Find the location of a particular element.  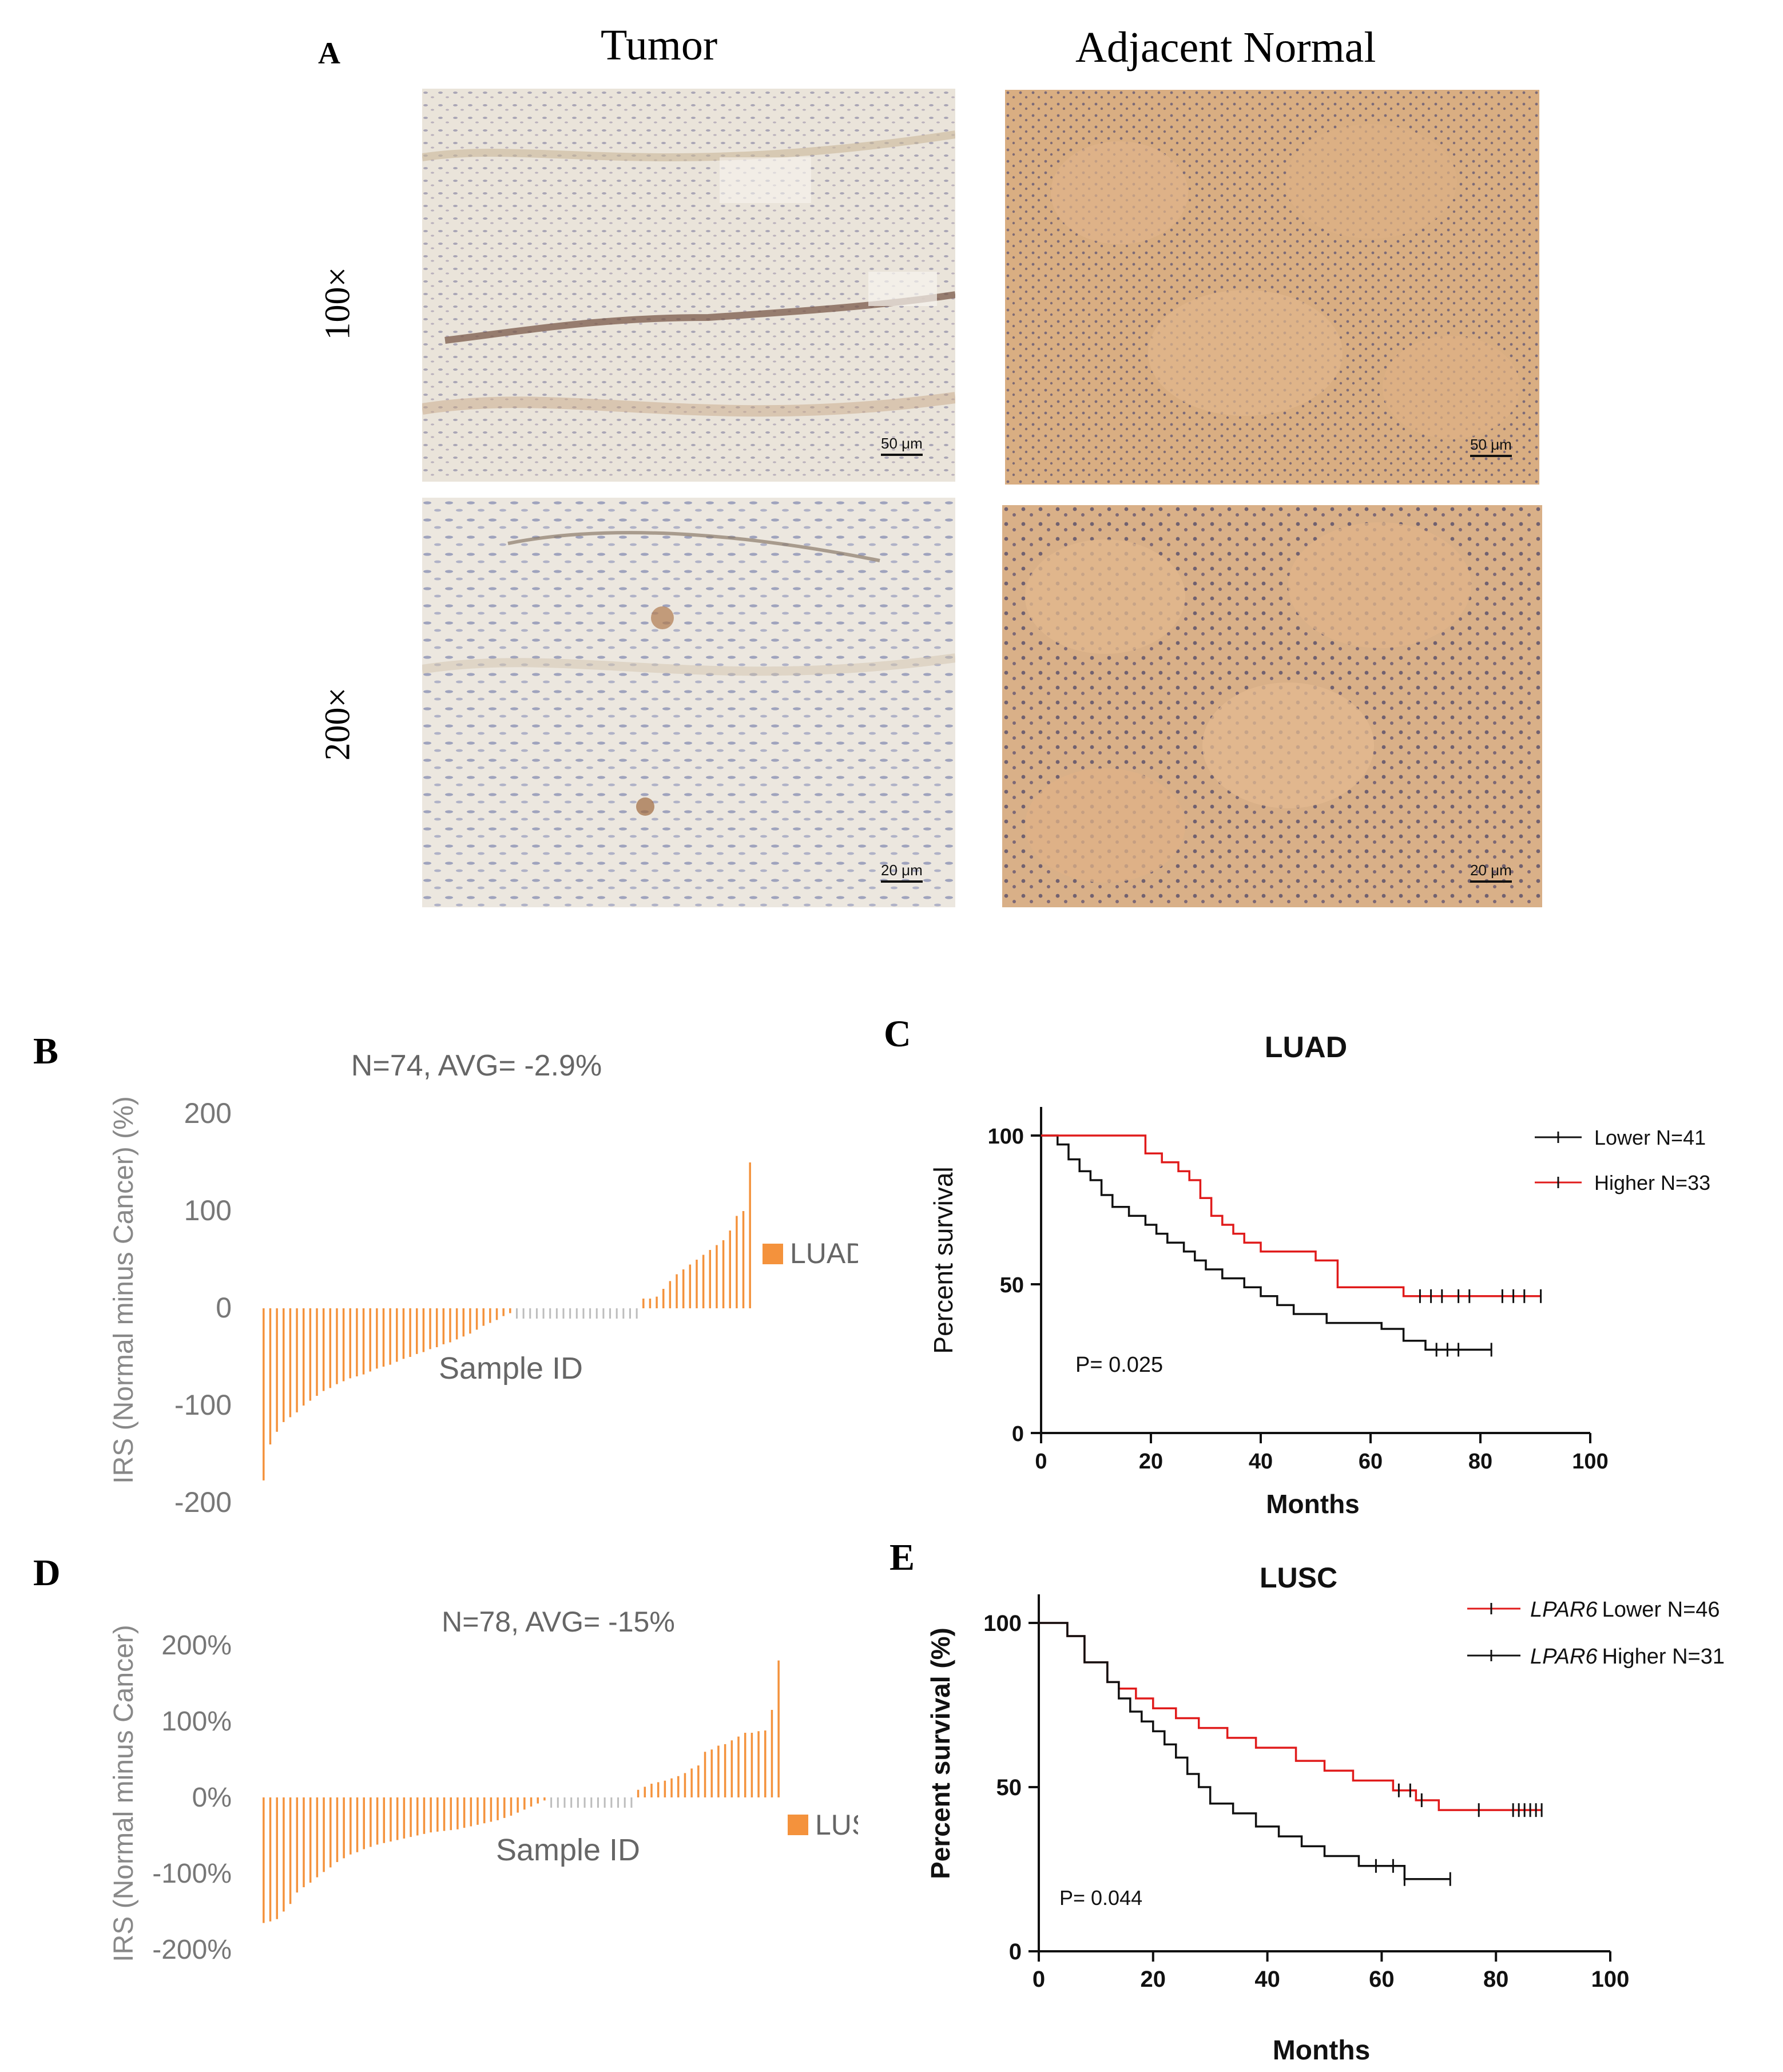

chart-e-xtick-label: 100 is located at coordinates (1611, 1979).